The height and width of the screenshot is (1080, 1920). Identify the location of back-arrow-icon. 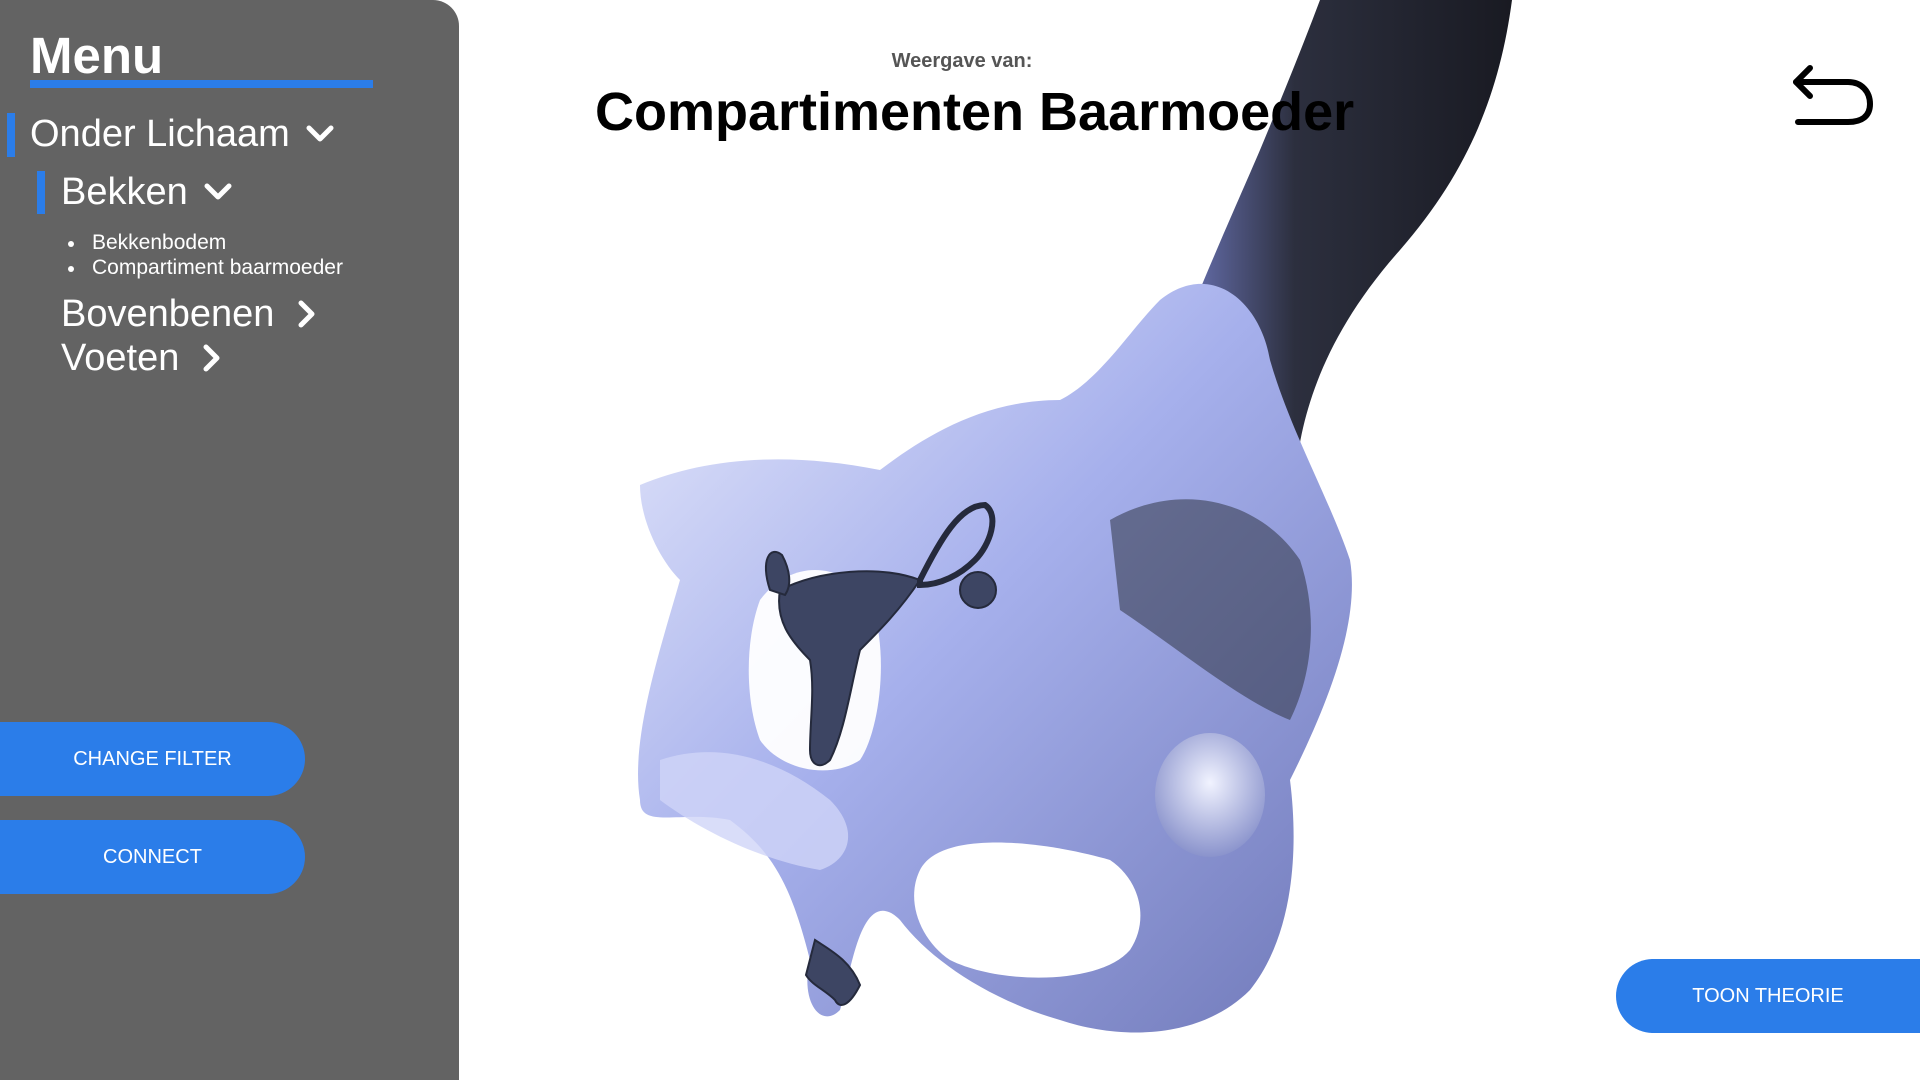
(1833, 95).